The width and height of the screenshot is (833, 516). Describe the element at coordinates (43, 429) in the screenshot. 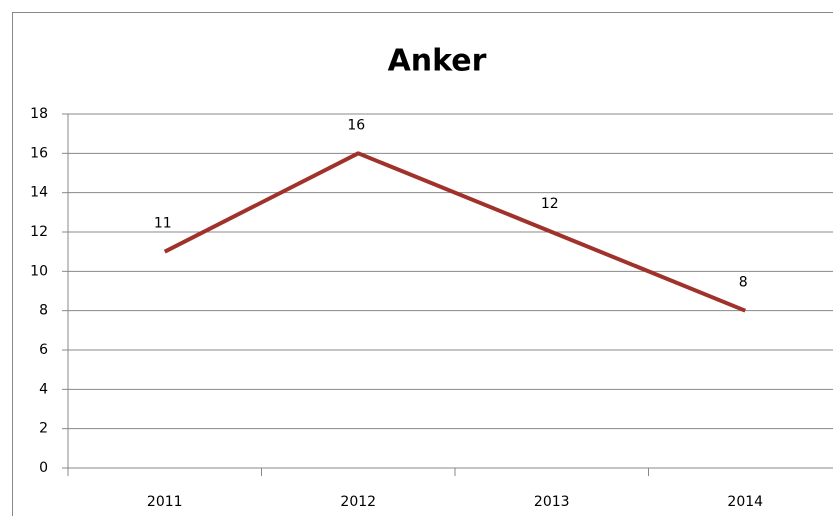

I see `y-tick-label: 2` at that location.